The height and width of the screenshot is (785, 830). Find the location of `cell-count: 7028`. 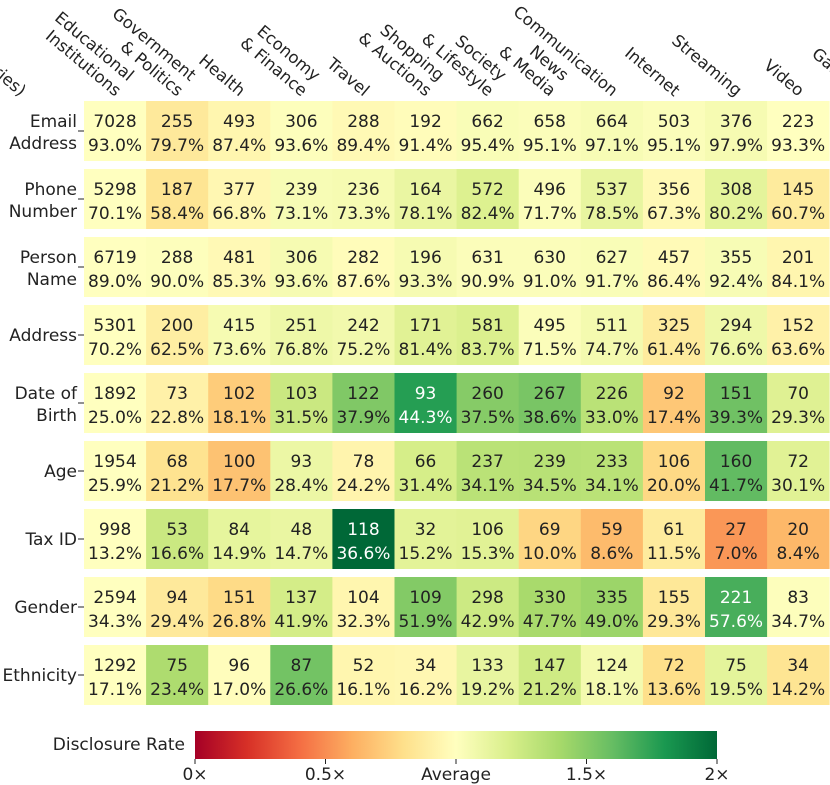

cell-count: 7028 is located at coordinates (114, 122).